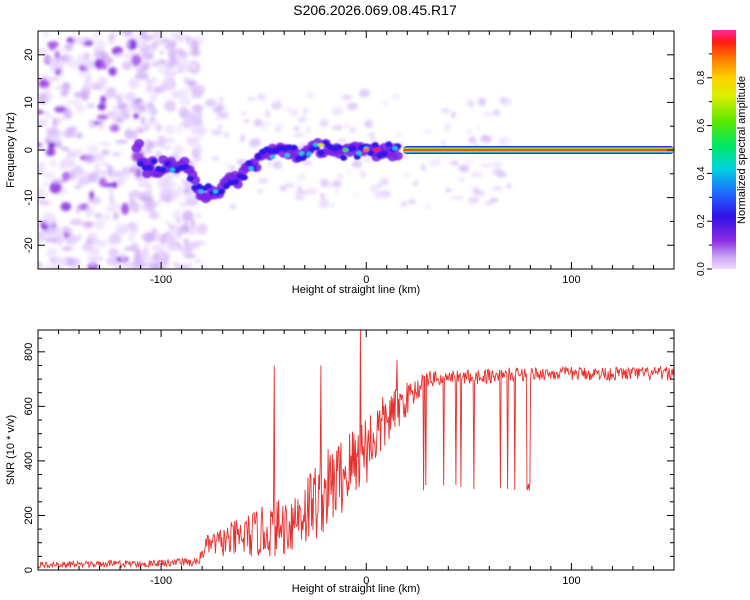  Describe the element at coordinates (29, 406) in the screenshot. I see `snr-y-tick-label: 600` at that location.